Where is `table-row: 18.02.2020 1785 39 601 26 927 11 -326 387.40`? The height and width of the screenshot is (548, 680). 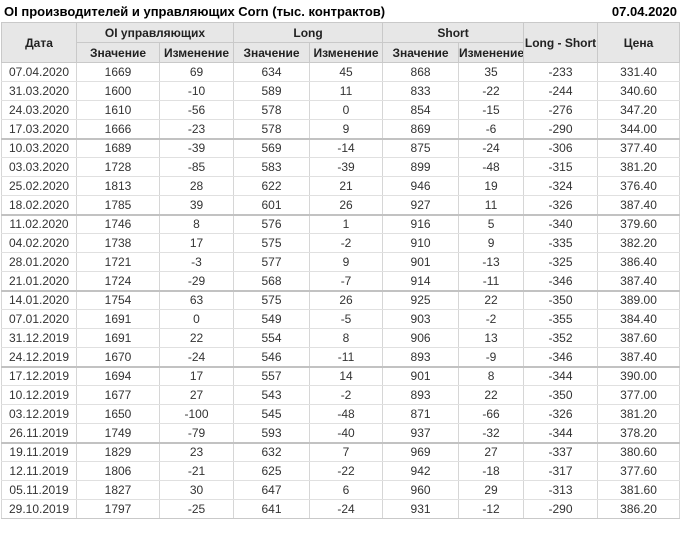
table-row: 18.02.2020 1785 39 601 26 927 11 -326 387.40 is located at coordinates (340, 205).